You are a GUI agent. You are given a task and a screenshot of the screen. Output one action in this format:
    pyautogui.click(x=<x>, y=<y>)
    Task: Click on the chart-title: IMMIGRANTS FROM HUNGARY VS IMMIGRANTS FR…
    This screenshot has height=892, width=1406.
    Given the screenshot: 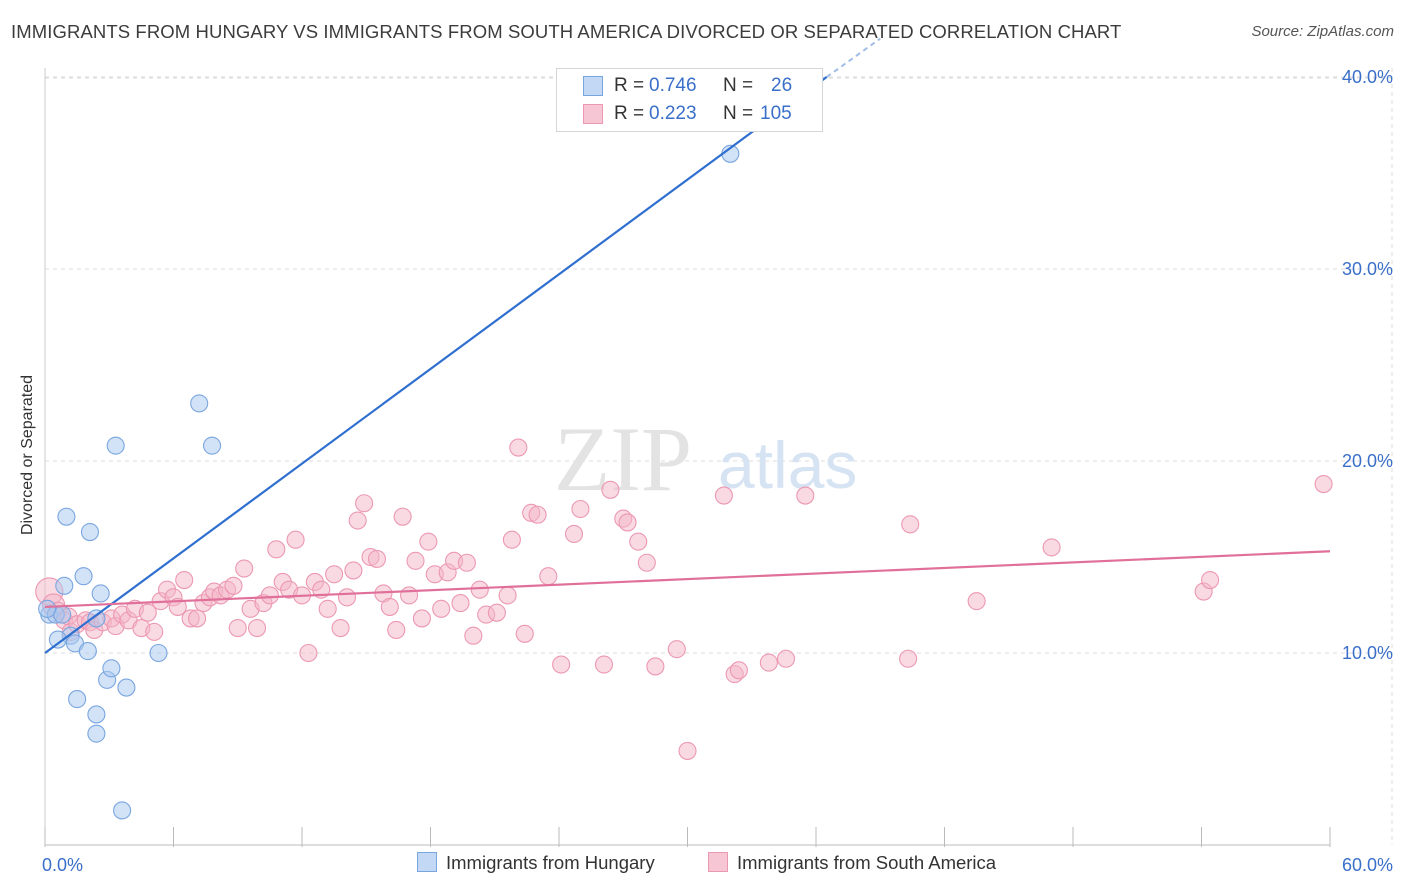 What is the action you would take?
    pyautogui.click(x=566, y=31)
    